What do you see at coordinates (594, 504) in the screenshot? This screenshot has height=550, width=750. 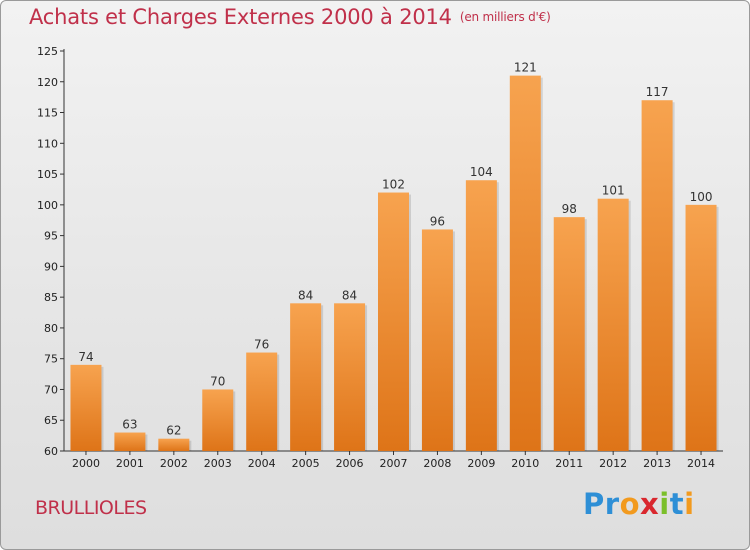 I see `logo-letter: P` at bounding box center [594, 504].